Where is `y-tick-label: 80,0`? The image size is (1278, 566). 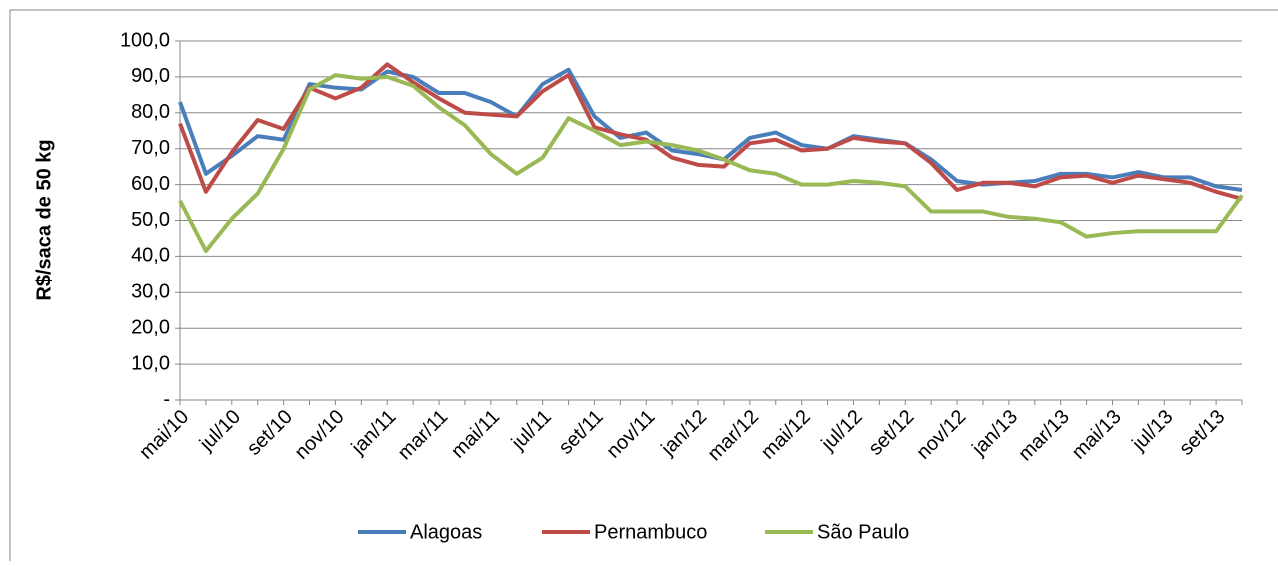
y-tick-label: 80,0 is located at coordinates (150, 112).